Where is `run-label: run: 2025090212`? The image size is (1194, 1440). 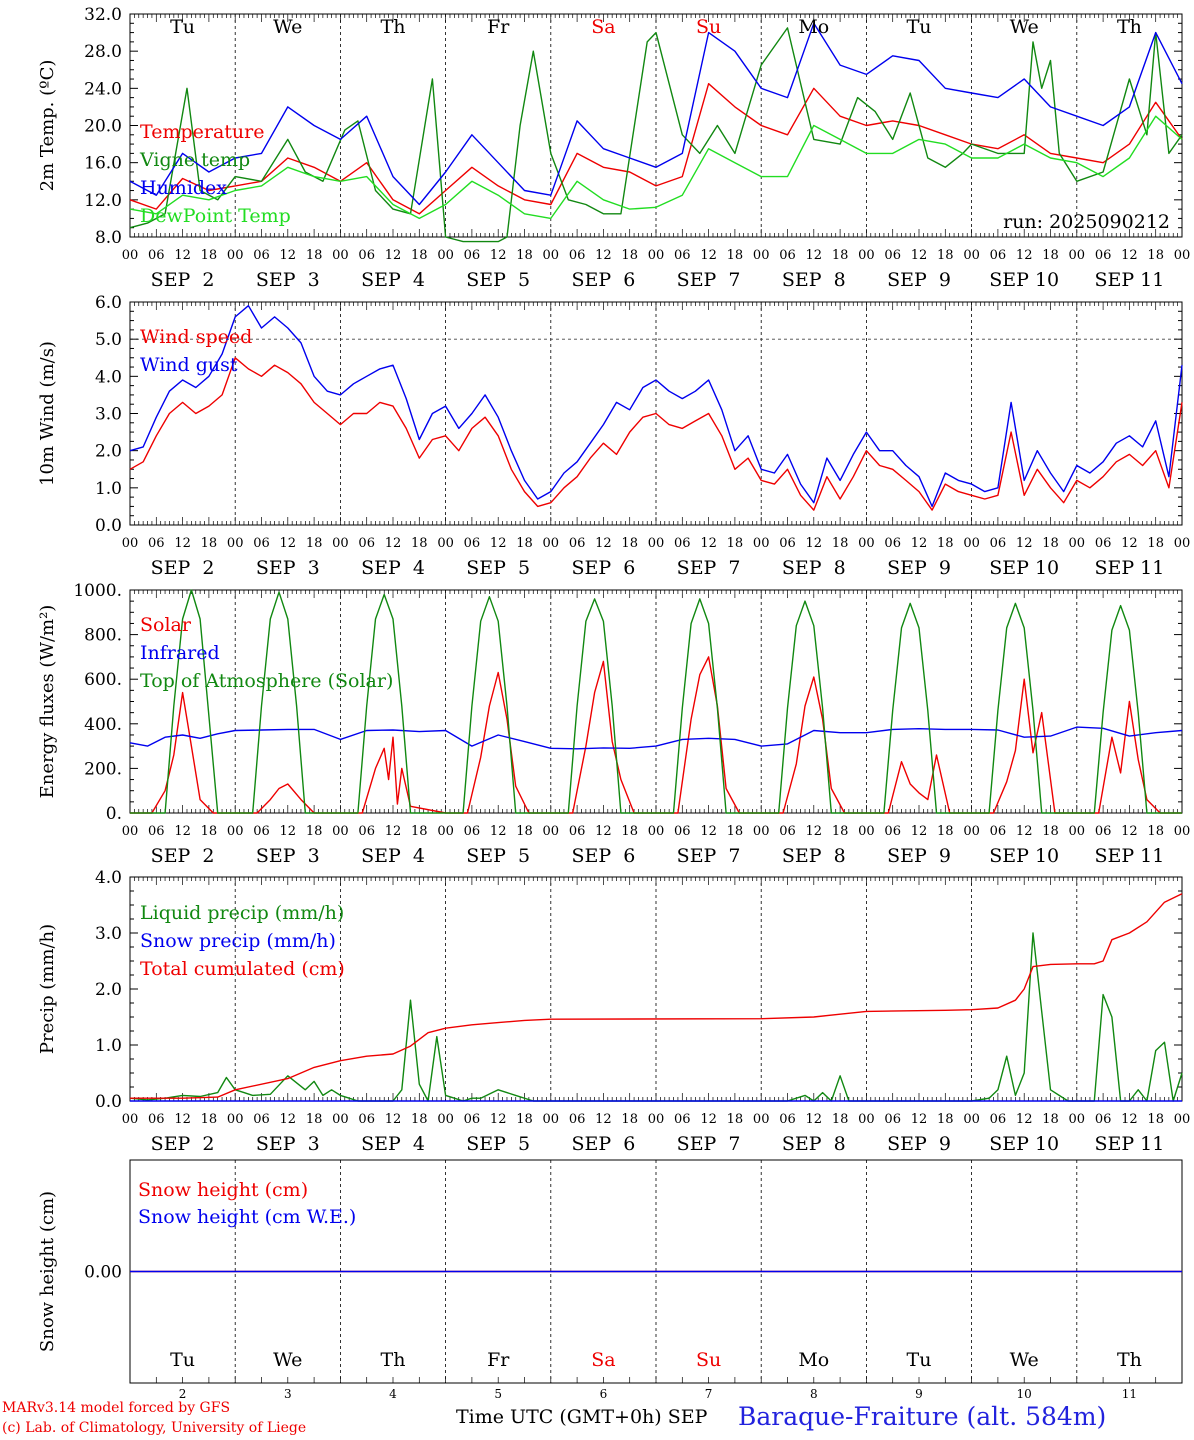
run-label: run: 2025090212 is located at coordinates (1086, 222).